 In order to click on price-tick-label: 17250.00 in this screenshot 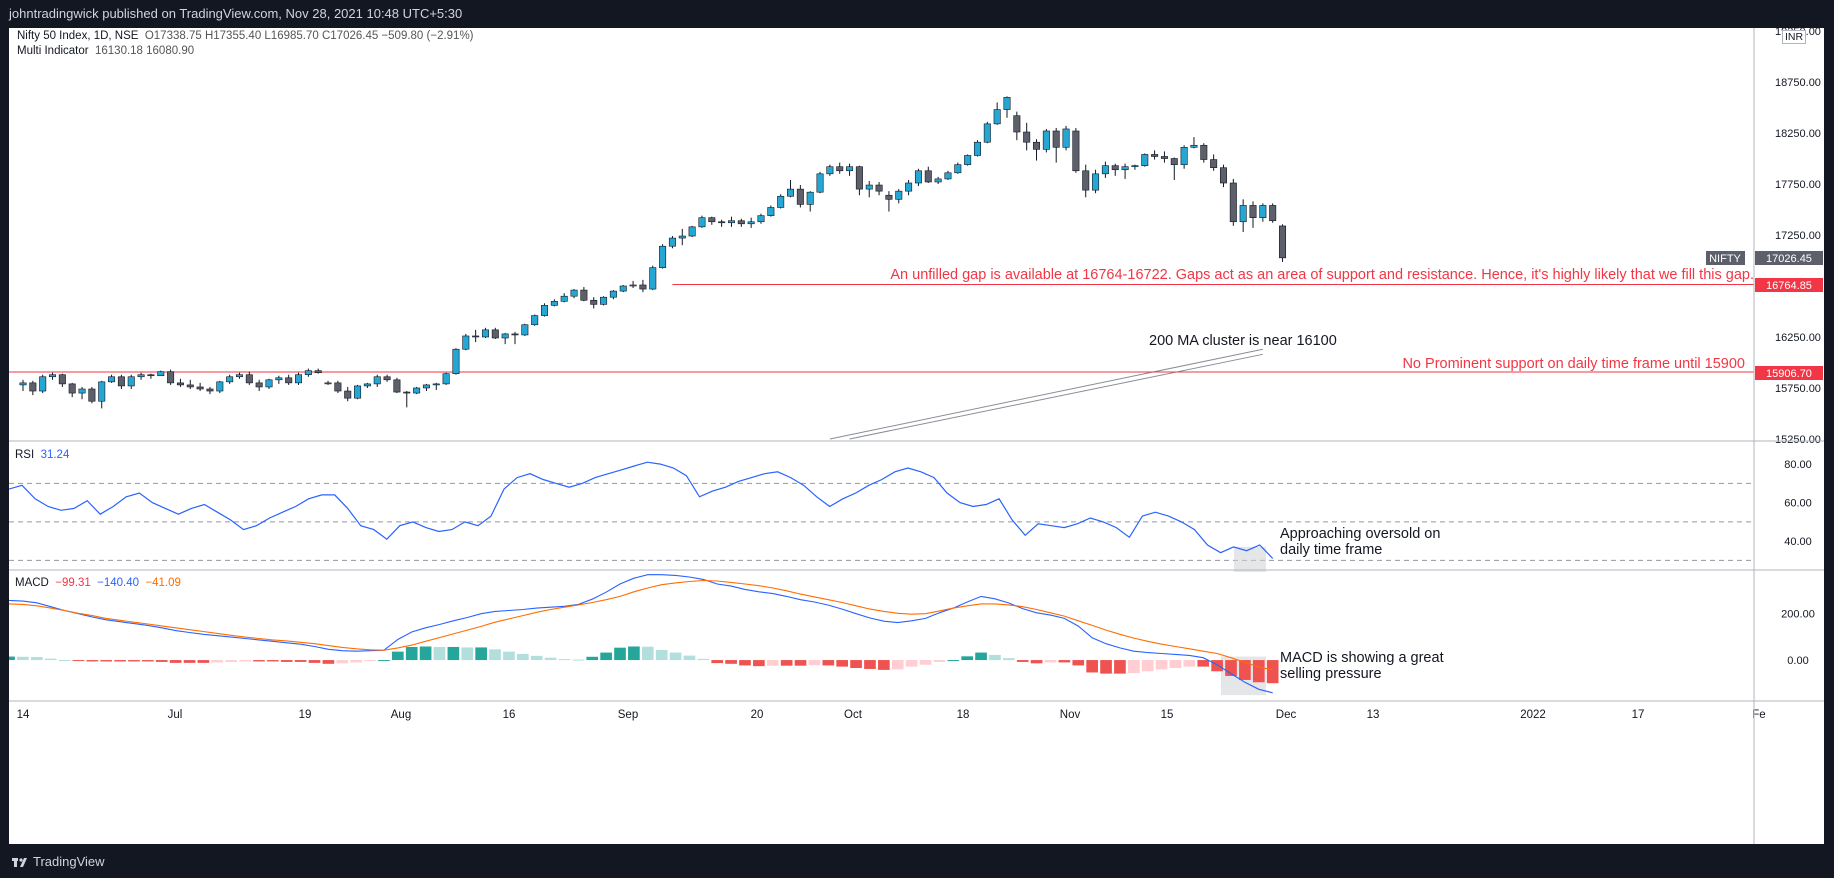, I will do `click(1798, 236)`.